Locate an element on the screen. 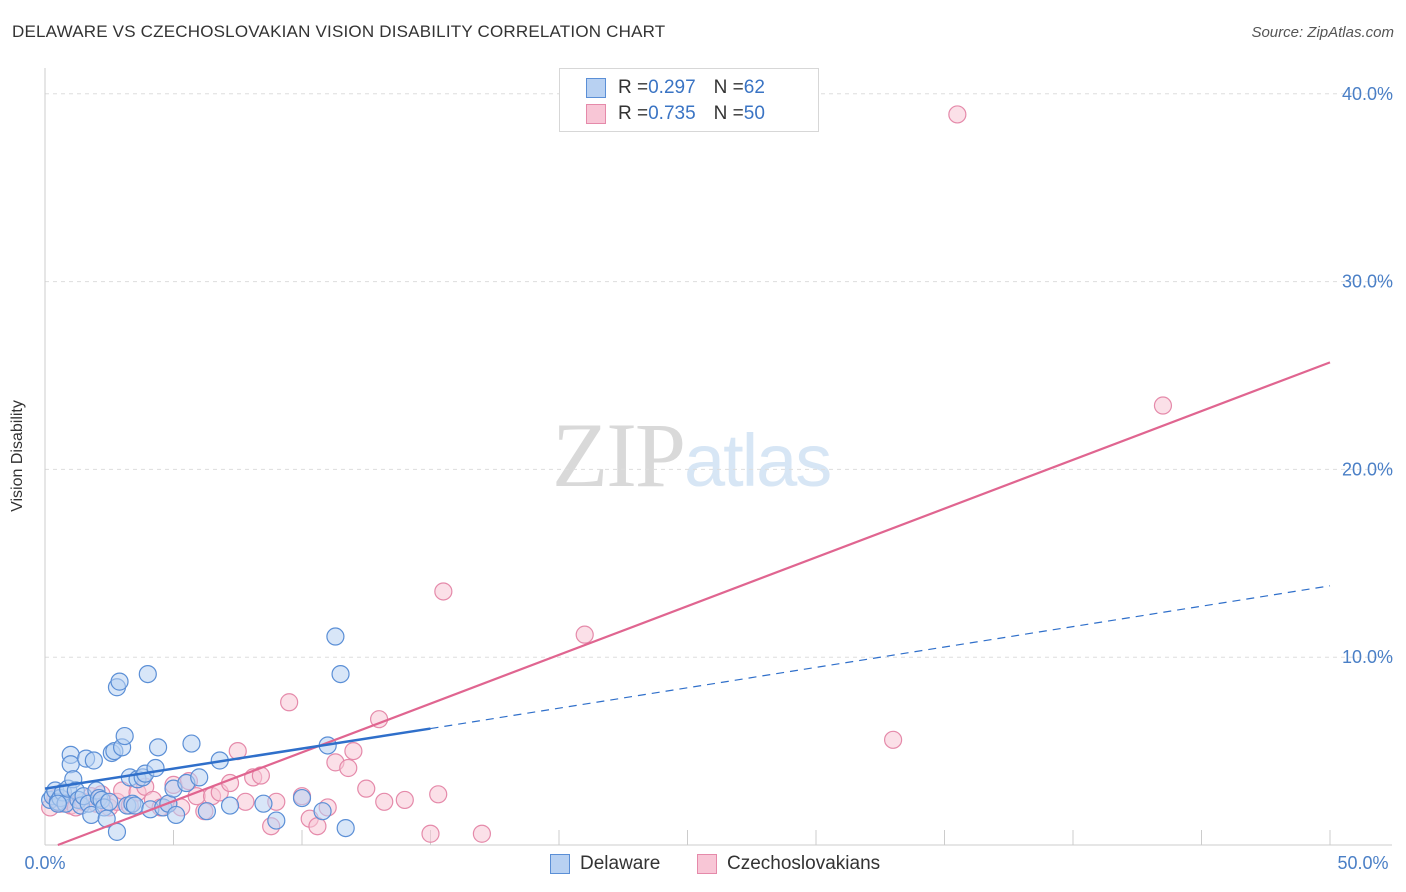 The image size is (1406, 892). y-tick-label: 10.0% is located at coordinates (1367, 657).